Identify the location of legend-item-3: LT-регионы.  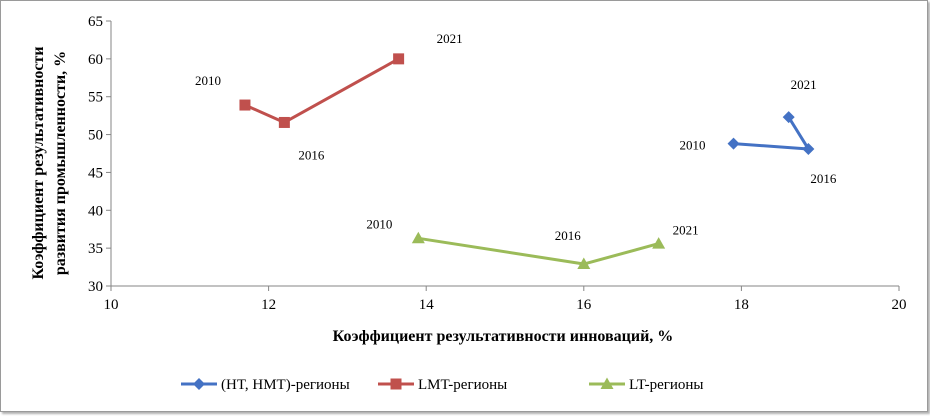
(646, 385).